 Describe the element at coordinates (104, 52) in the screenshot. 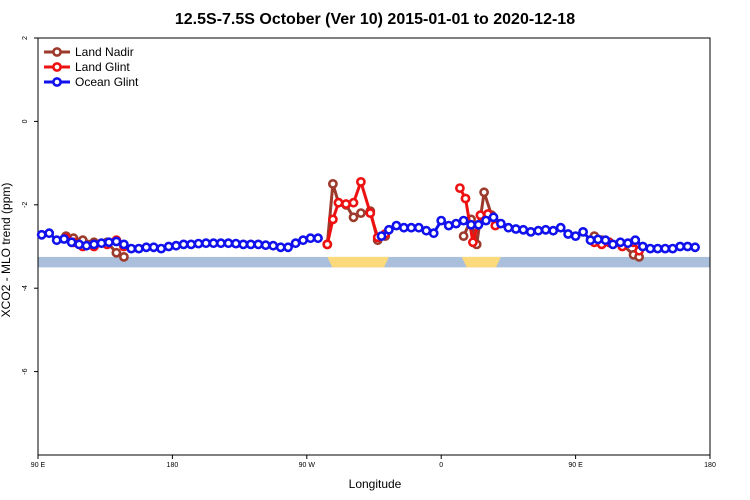

I see `legend-label: Land Nadir` at that location.